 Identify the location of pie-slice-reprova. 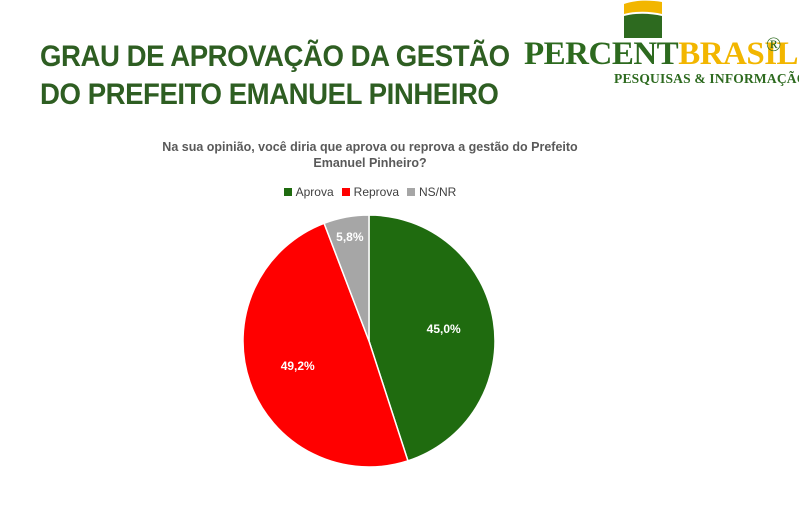
(325, 345).